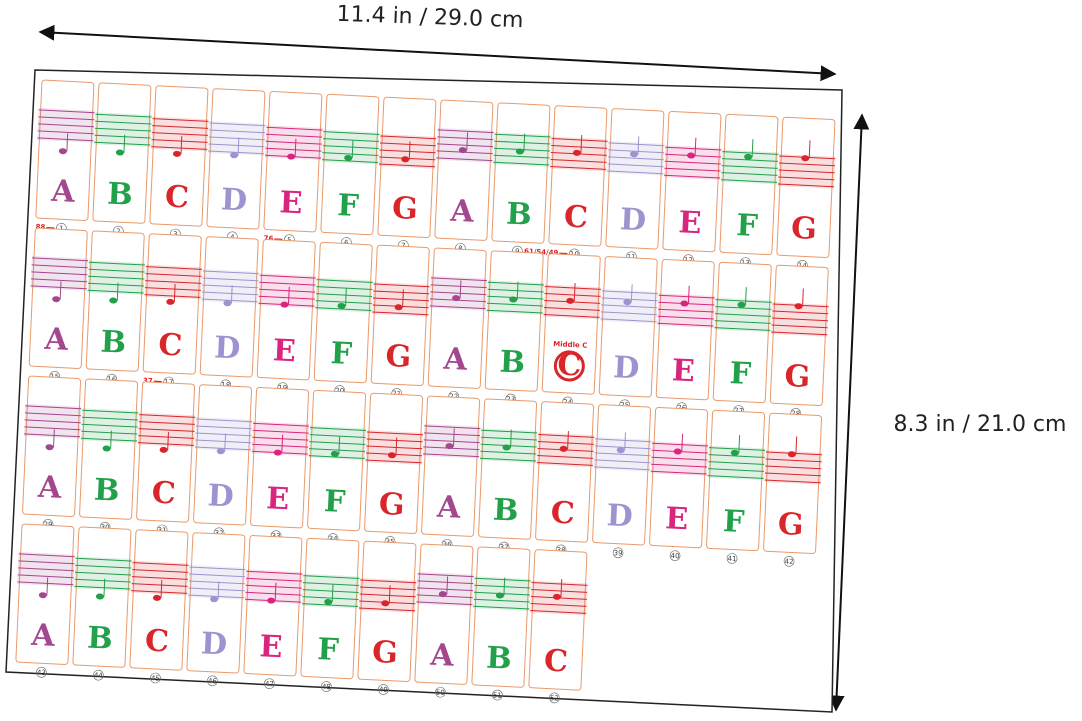 The height and width of the screenshot is (721, 1082). I want to click on sticker: G7, so click(406, 174).